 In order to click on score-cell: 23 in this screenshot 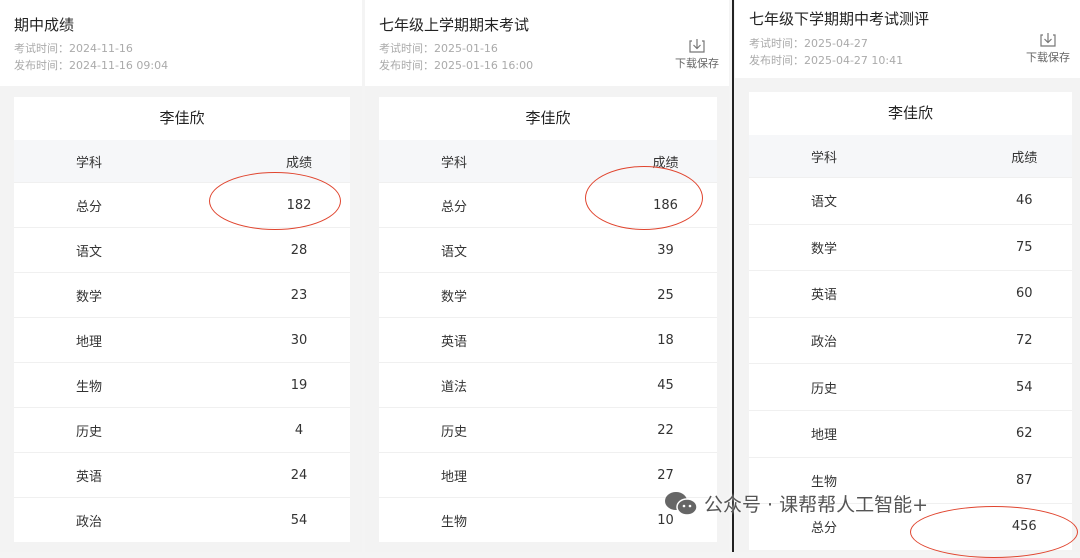, I will do `click(299, 295)`.